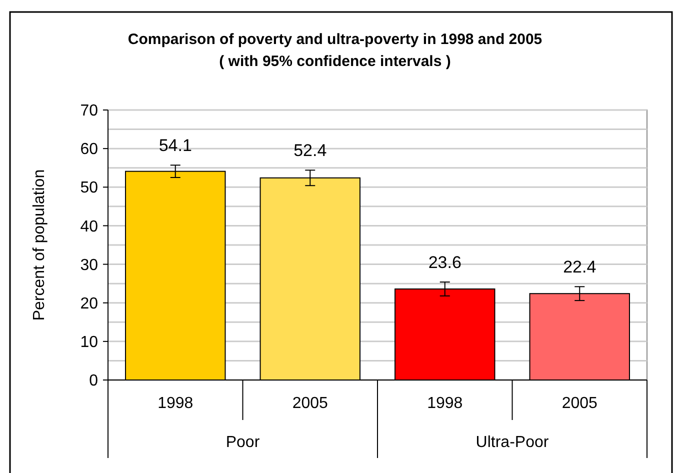 Image resolution: width=678 pixels, height=473 pixels. I want to click on y-axis-title: Percent of population, so click(39, 245).